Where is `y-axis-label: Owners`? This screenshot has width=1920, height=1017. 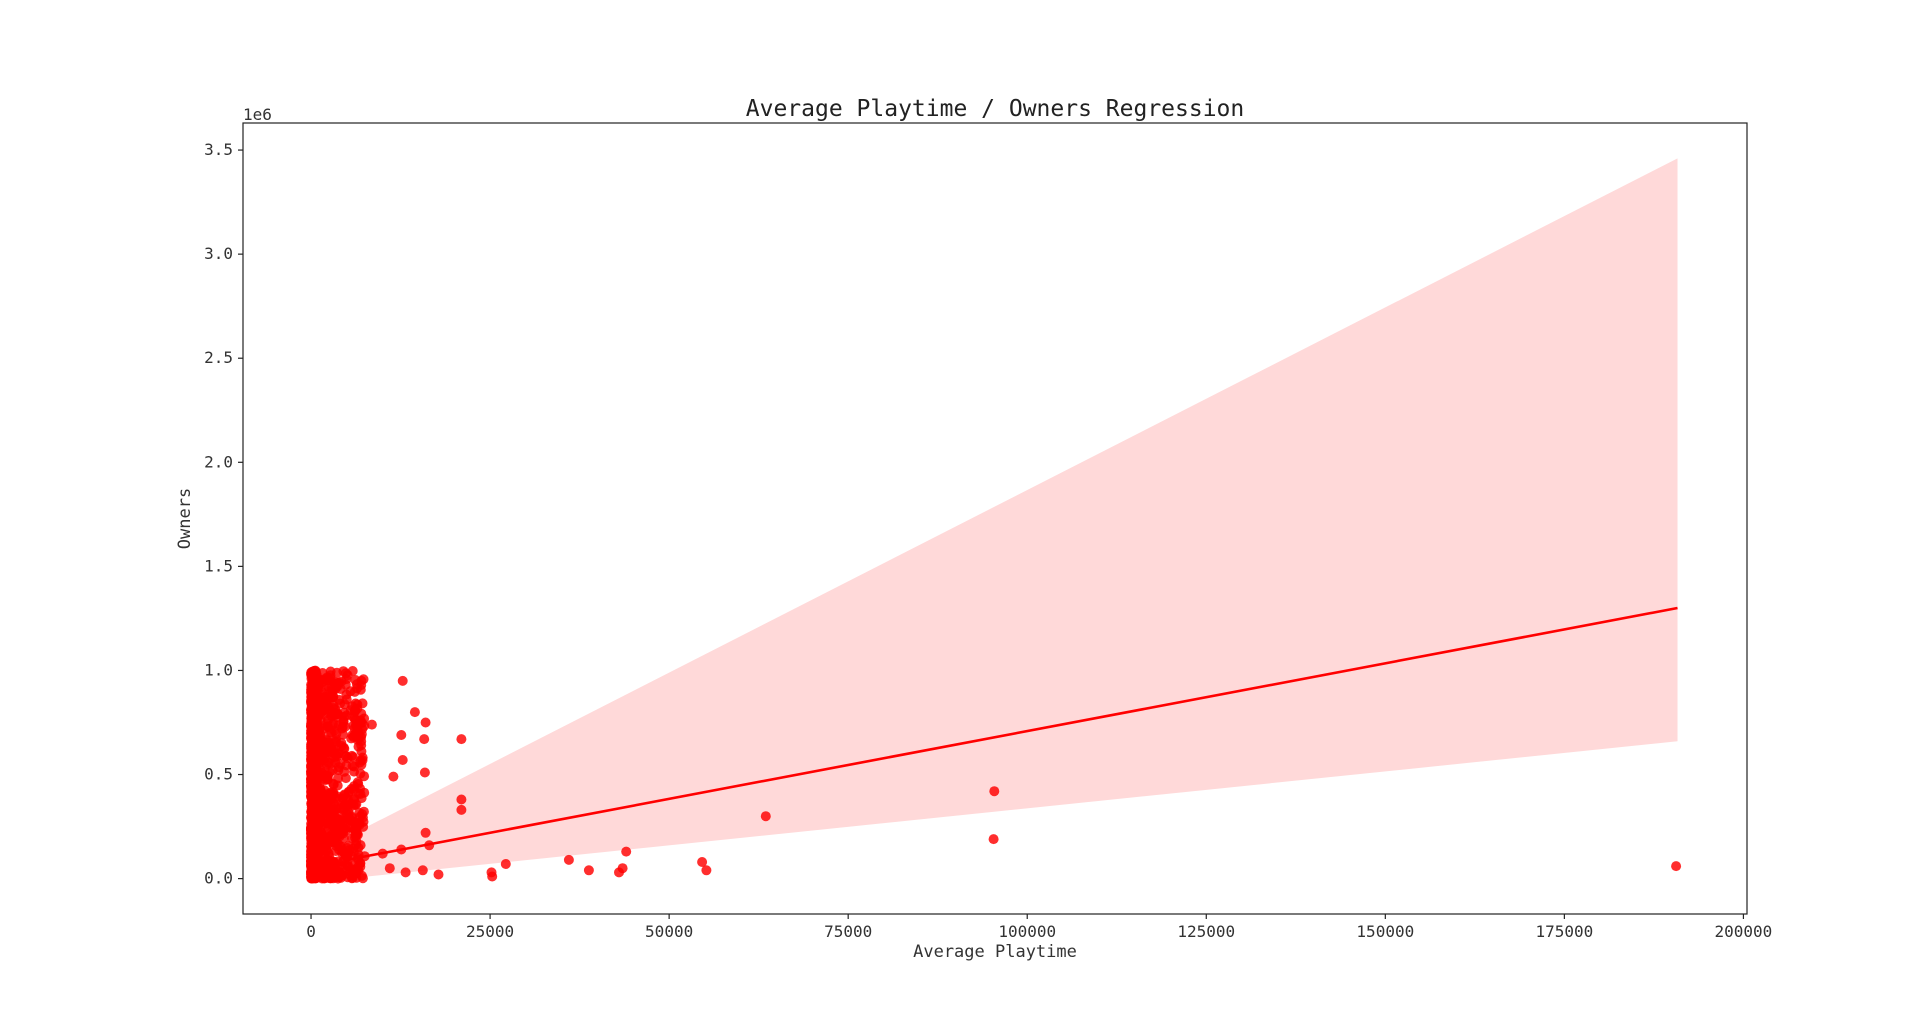 y-axis-label: Owners is located at coordinates (185, 518).